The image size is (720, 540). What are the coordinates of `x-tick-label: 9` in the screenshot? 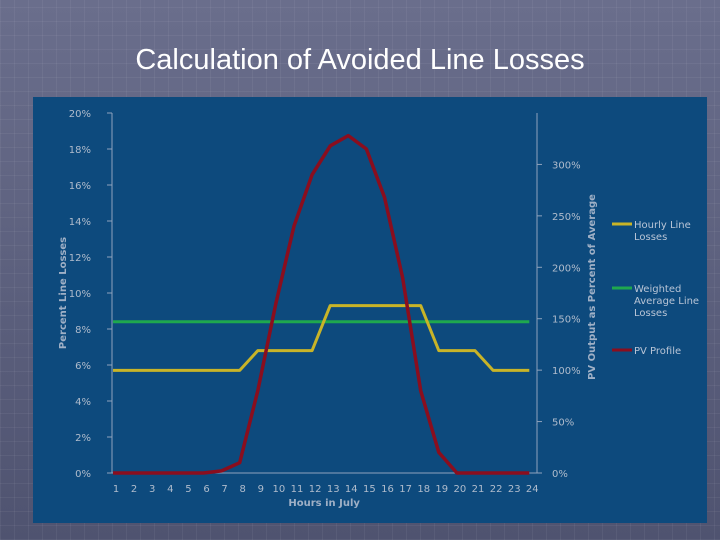 It's located at (261, 489).